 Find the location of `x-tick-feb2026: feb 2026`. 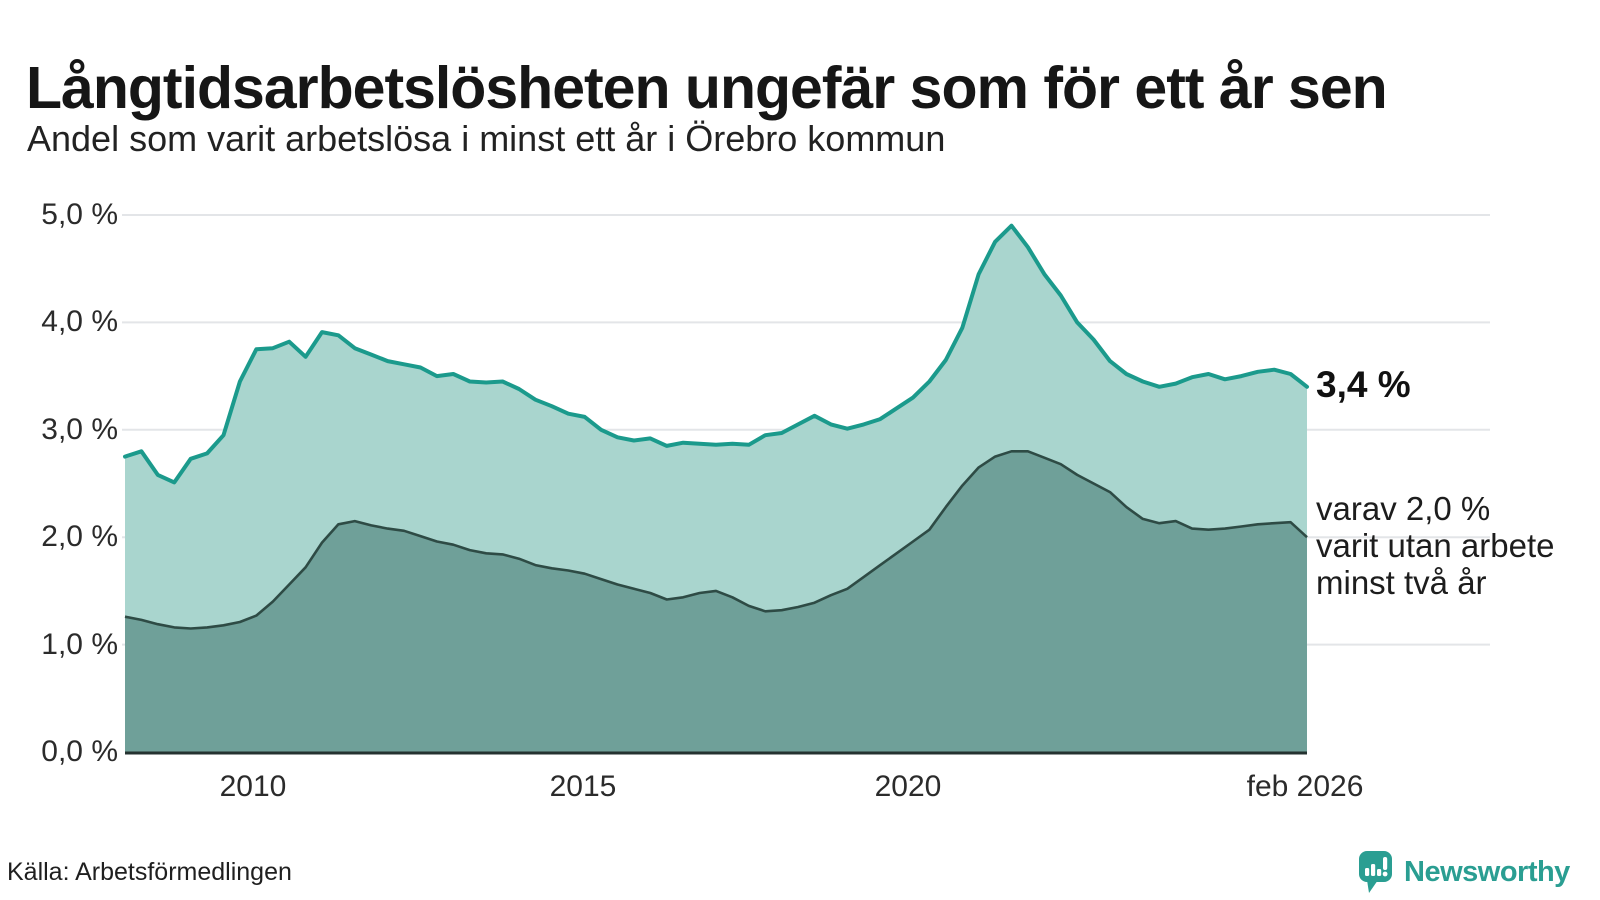

x-tick-feb2026: feb 2026 is located at coordinates (1305, 786).